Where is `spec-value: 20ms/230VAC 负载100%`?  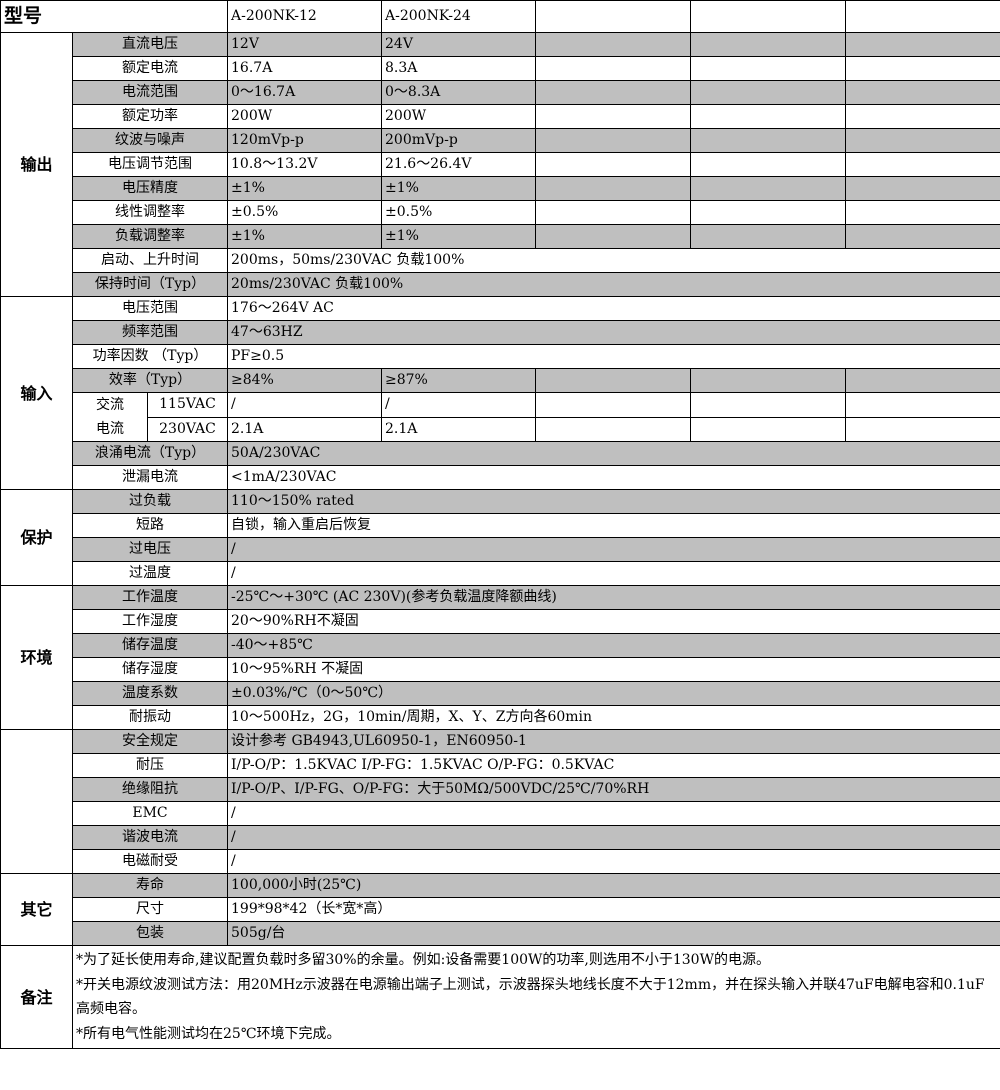
spec-value: 20ms/230VAC 负载100% is located at coordinates (613, 284).